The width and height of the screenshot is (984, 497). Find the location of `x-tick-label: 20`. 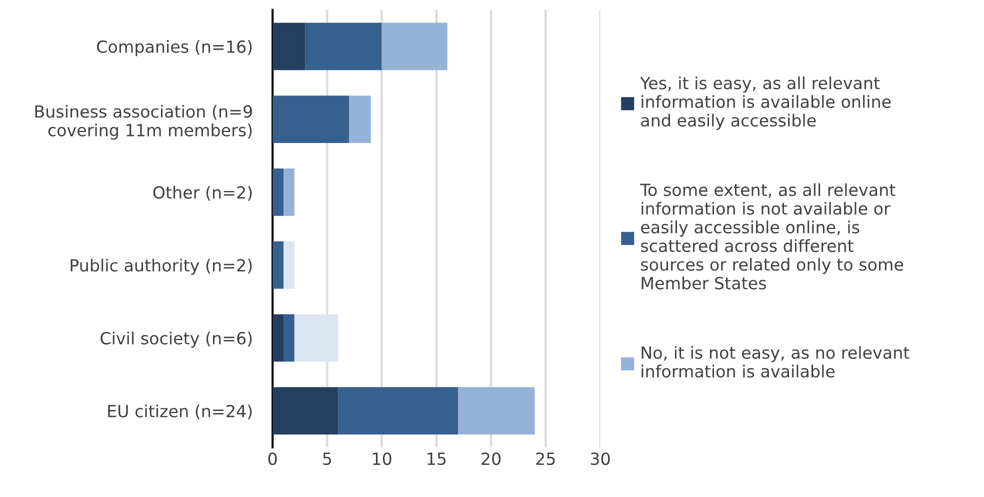

x-tick-label: 20 is located at coordinates (491, 459).